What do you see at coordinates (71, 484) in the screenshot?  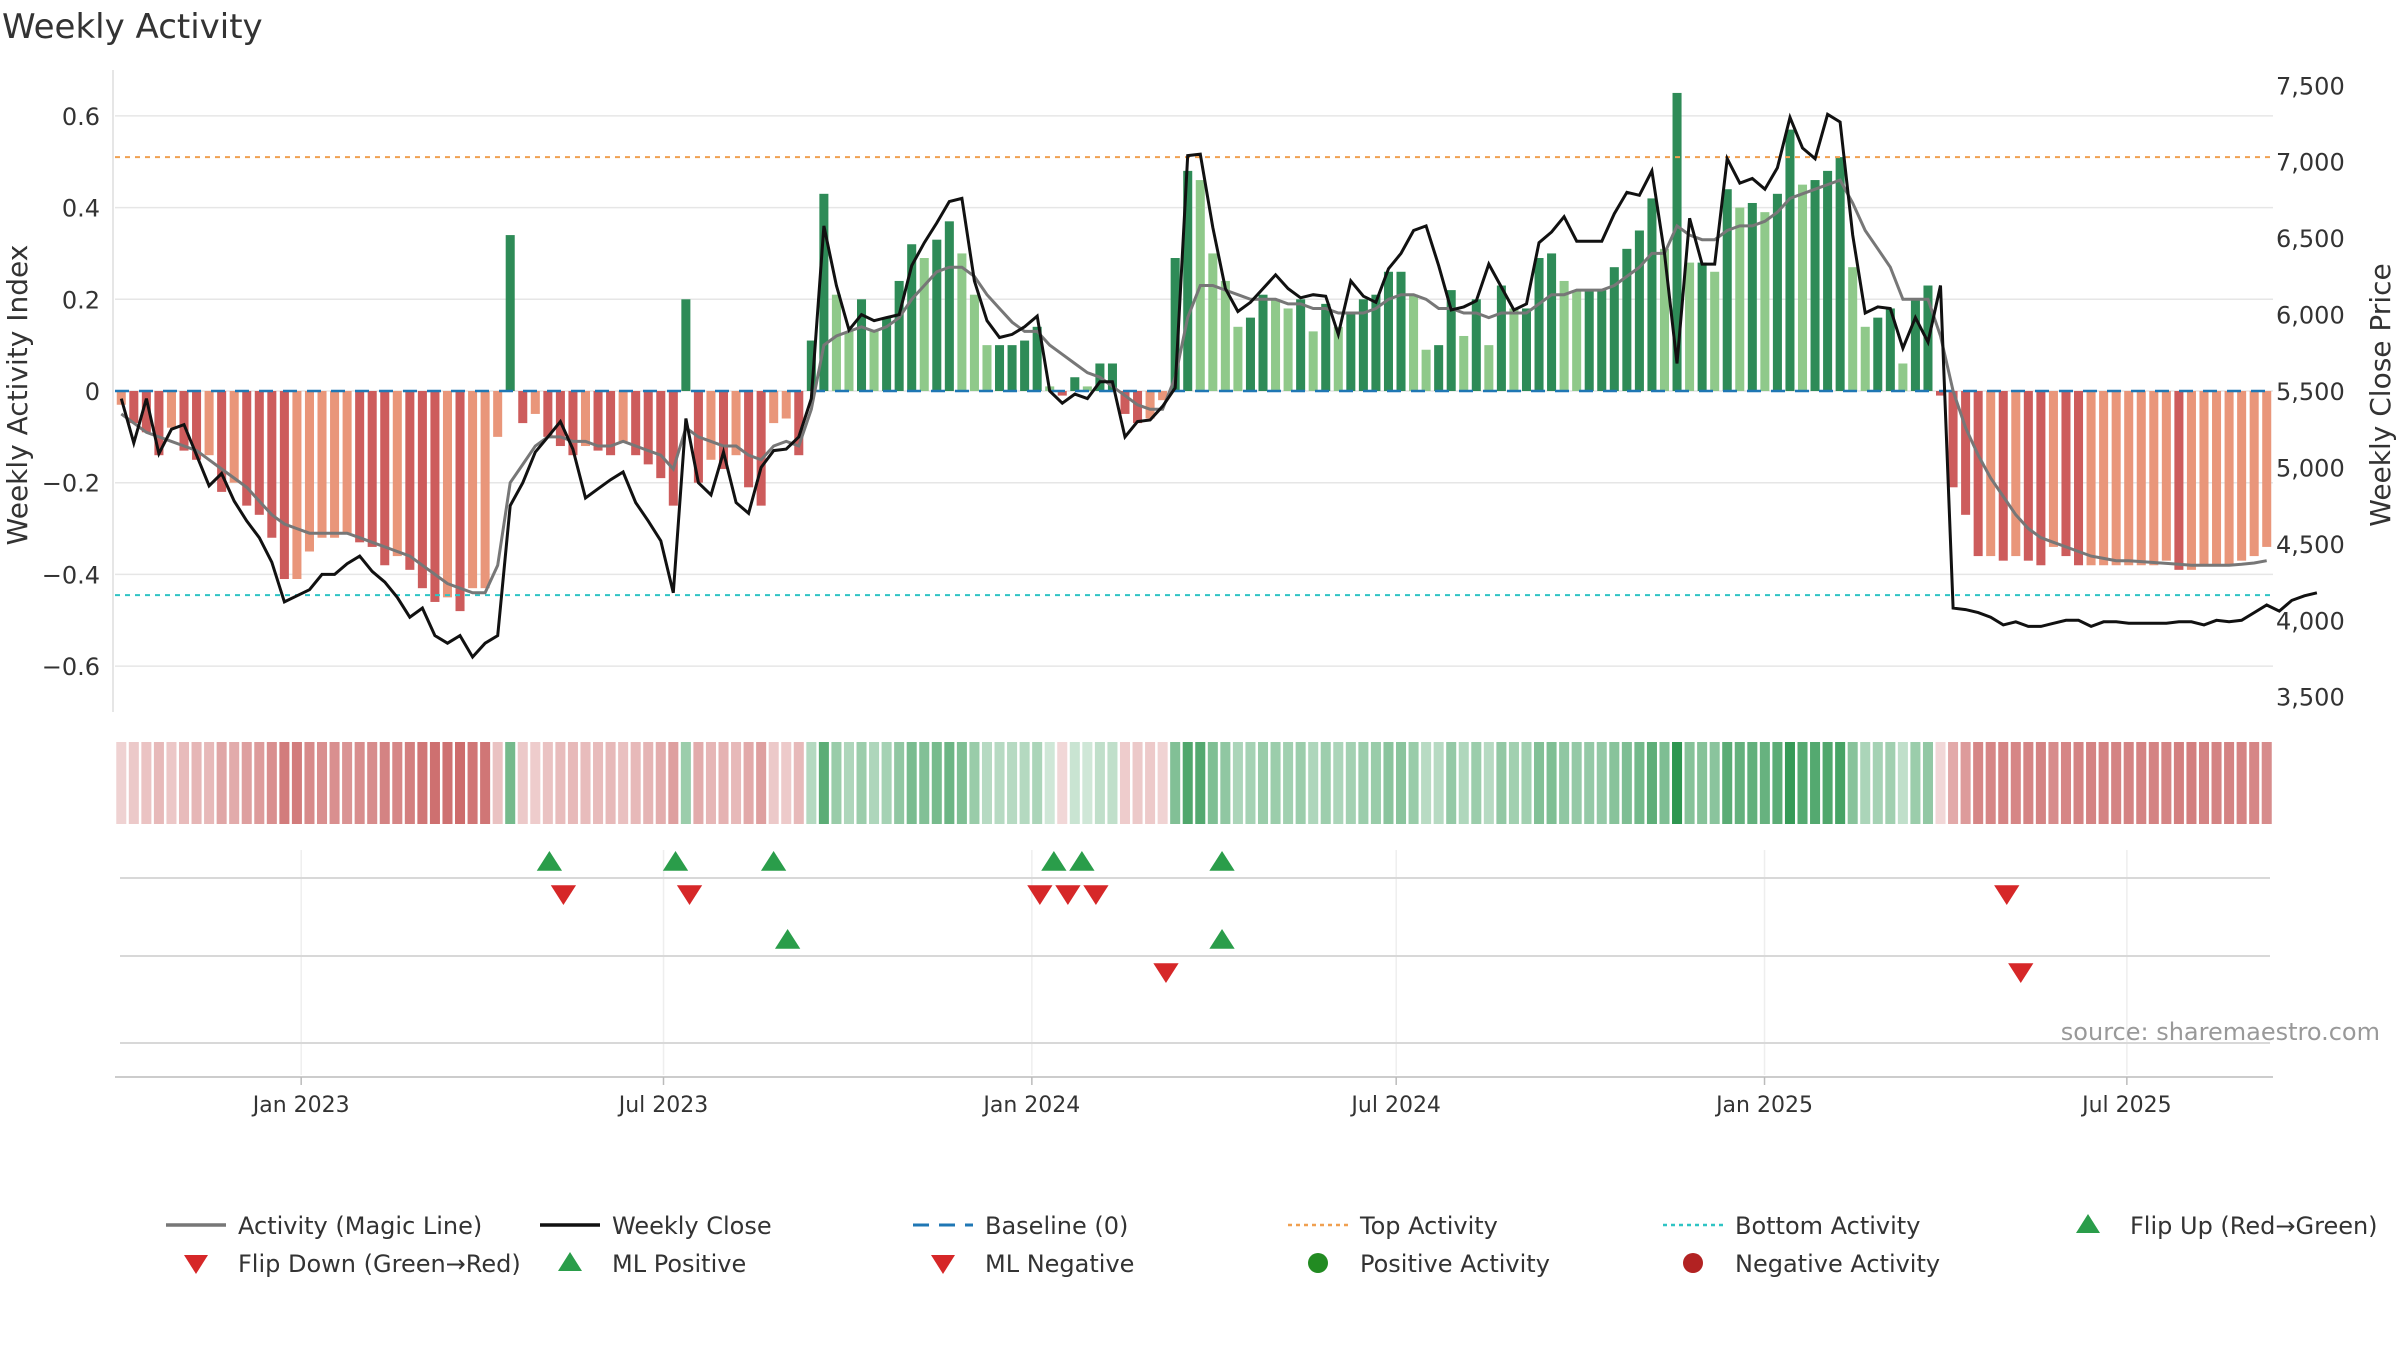 I see `y-tick-label: −0.2` at bounding box center [71, 484].